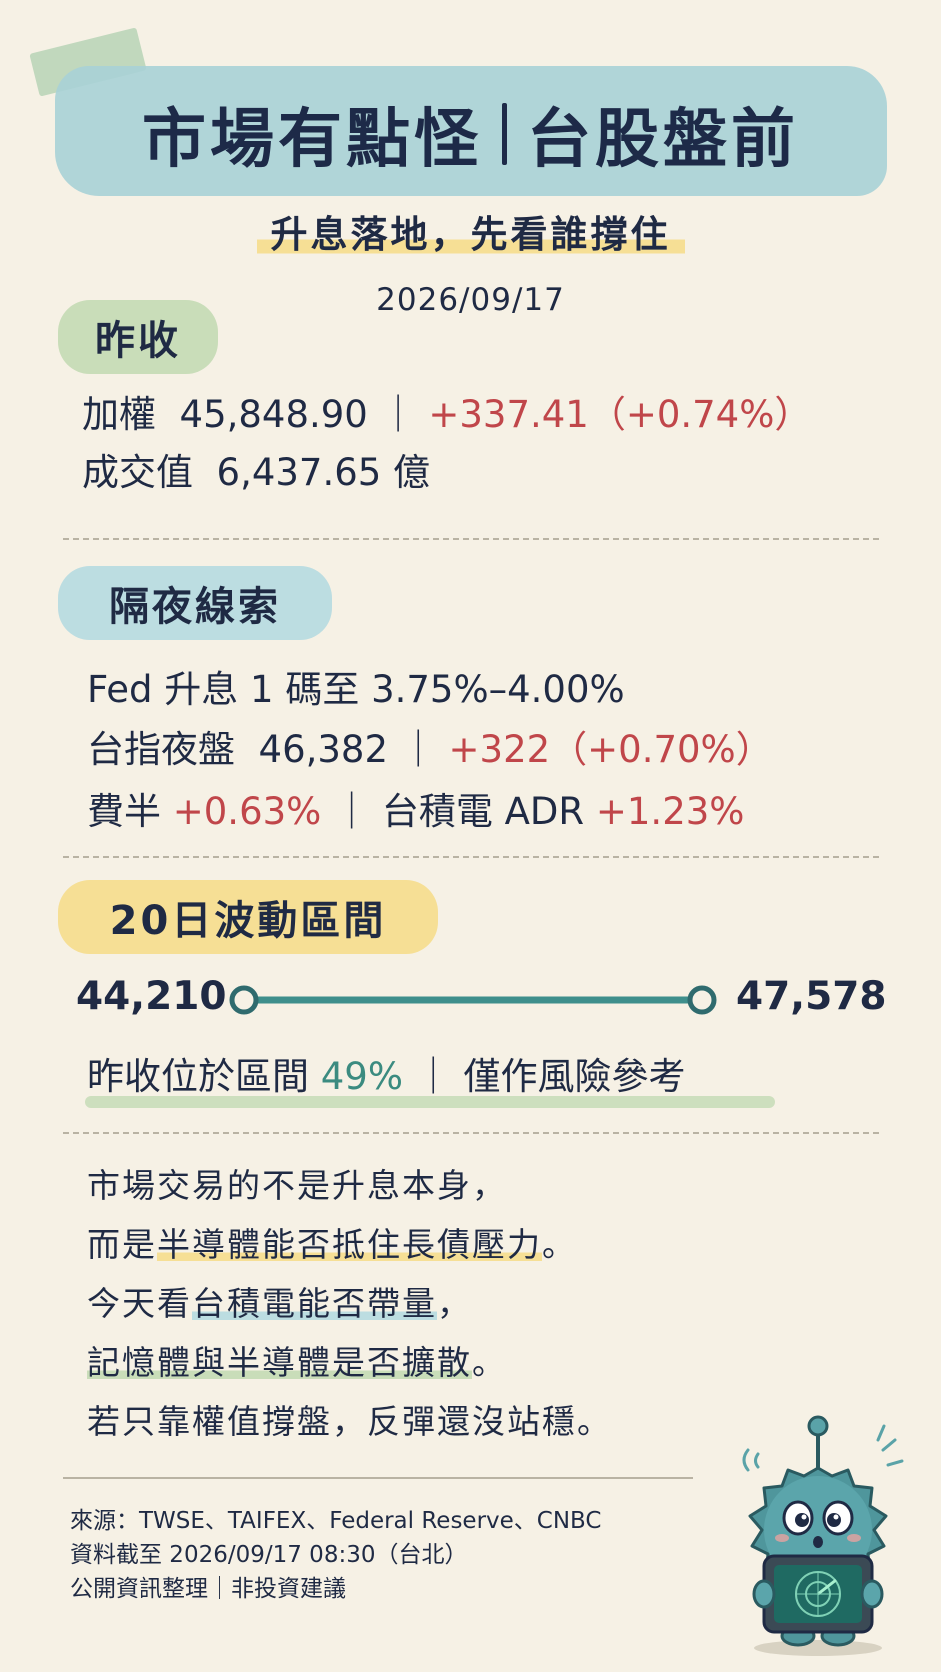 Image resolution: width=941 pixels, height=1672 pixels. I want to click on section-heading-overnight: 隔夜線索, so click(195, 603).